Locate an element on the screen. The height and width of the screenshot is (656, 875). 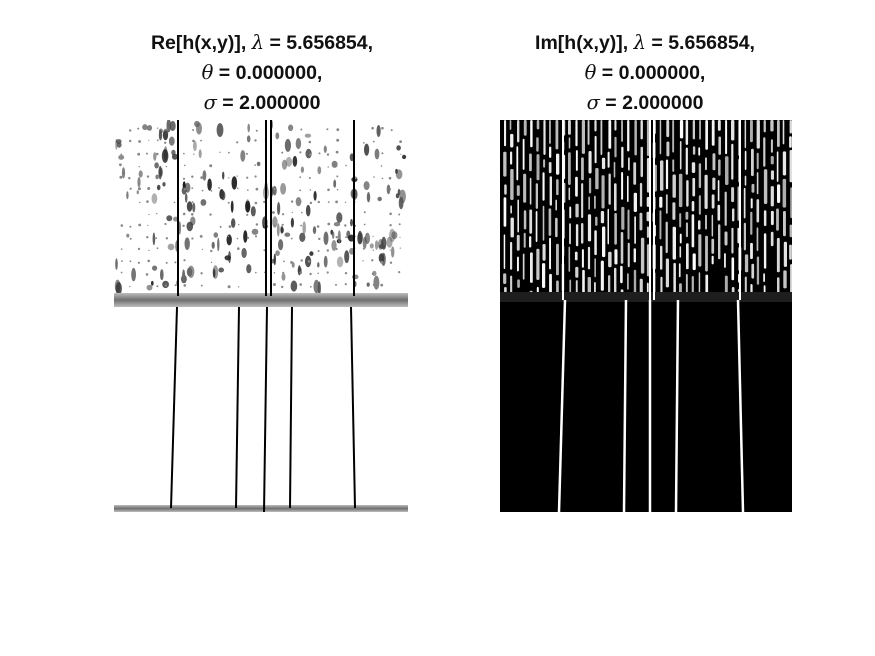
theta-symbol: θ is located at coordinates (591, 72).